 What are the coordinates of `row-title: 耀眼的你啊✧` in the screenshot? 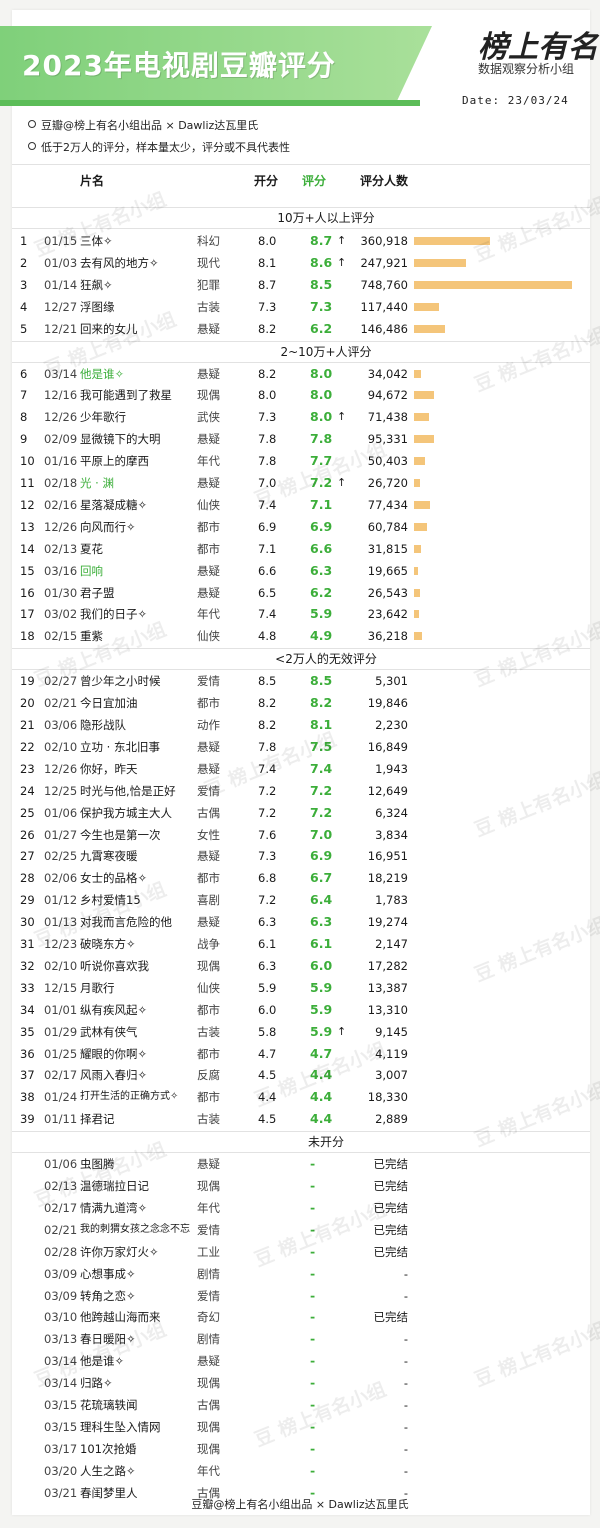 It's located at (114, 1053).